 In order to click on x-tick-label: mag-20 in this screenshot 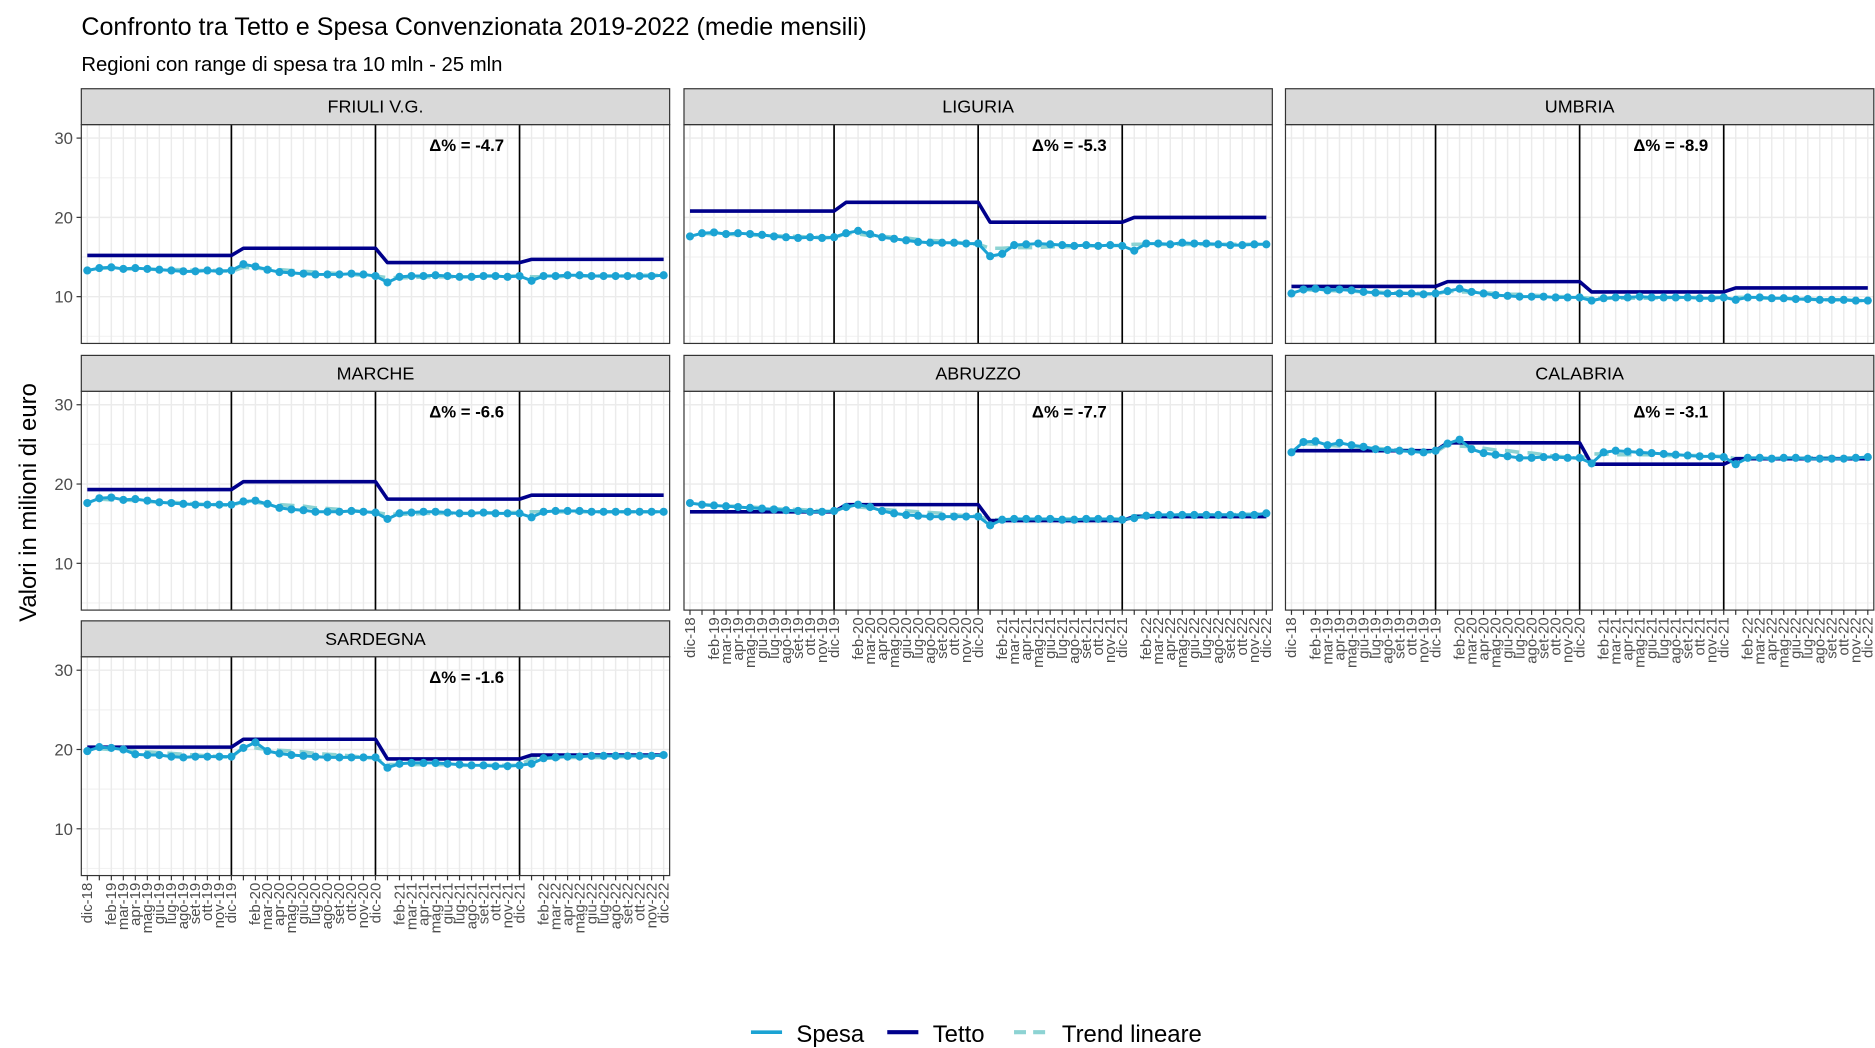, I will do `click(291, 908)`.